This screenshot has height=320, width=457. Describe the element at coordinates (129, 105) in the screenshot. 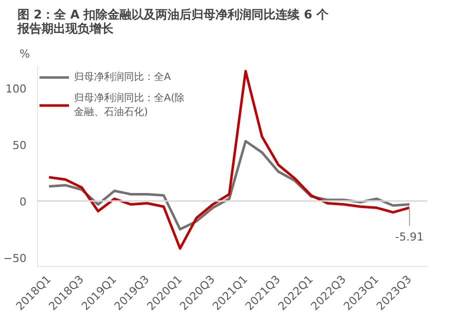

I see `legend-label: 归母净利润同比：全A(除金融、石油石化)` at that location.